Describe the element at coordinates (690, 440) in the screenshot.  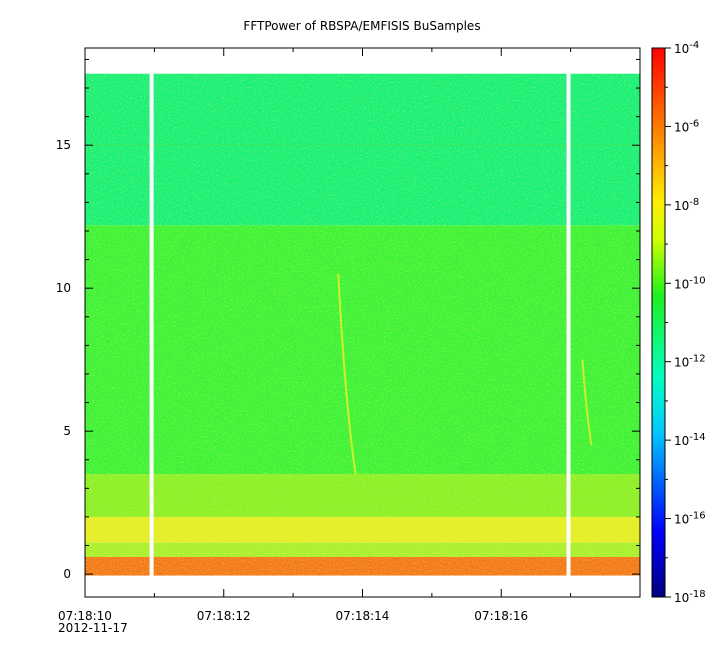
I see `cb-tick-label-5: 10⁻¹⁴` at that location.